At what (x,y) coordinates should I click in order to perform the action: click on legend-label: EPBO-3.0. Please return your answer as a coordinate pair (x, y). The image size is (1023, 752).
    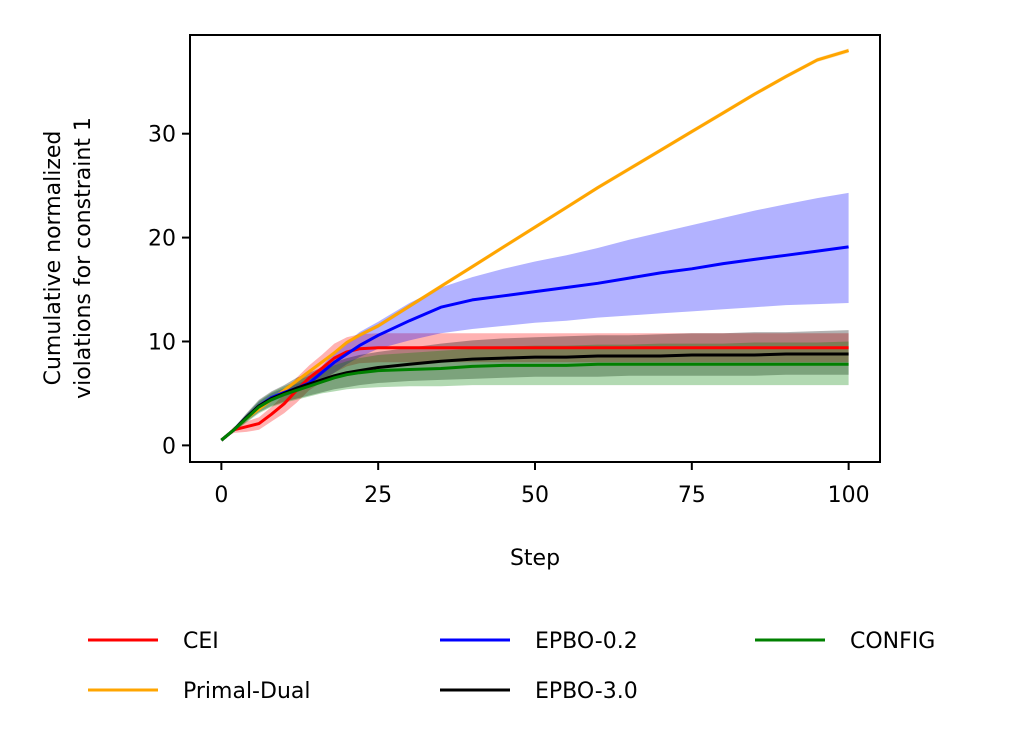
    Looking at the image, I should click on (586, 691).